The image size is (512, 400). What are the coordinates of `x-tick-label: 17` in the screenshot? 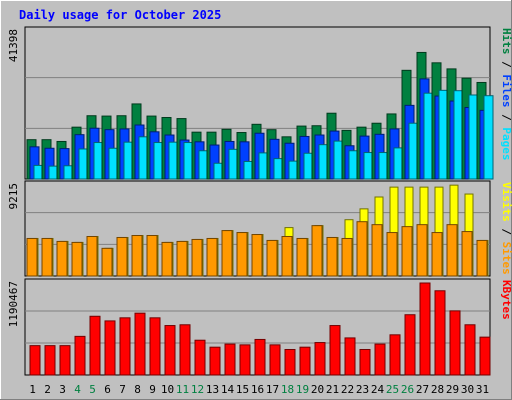 It's located at (272, 389).